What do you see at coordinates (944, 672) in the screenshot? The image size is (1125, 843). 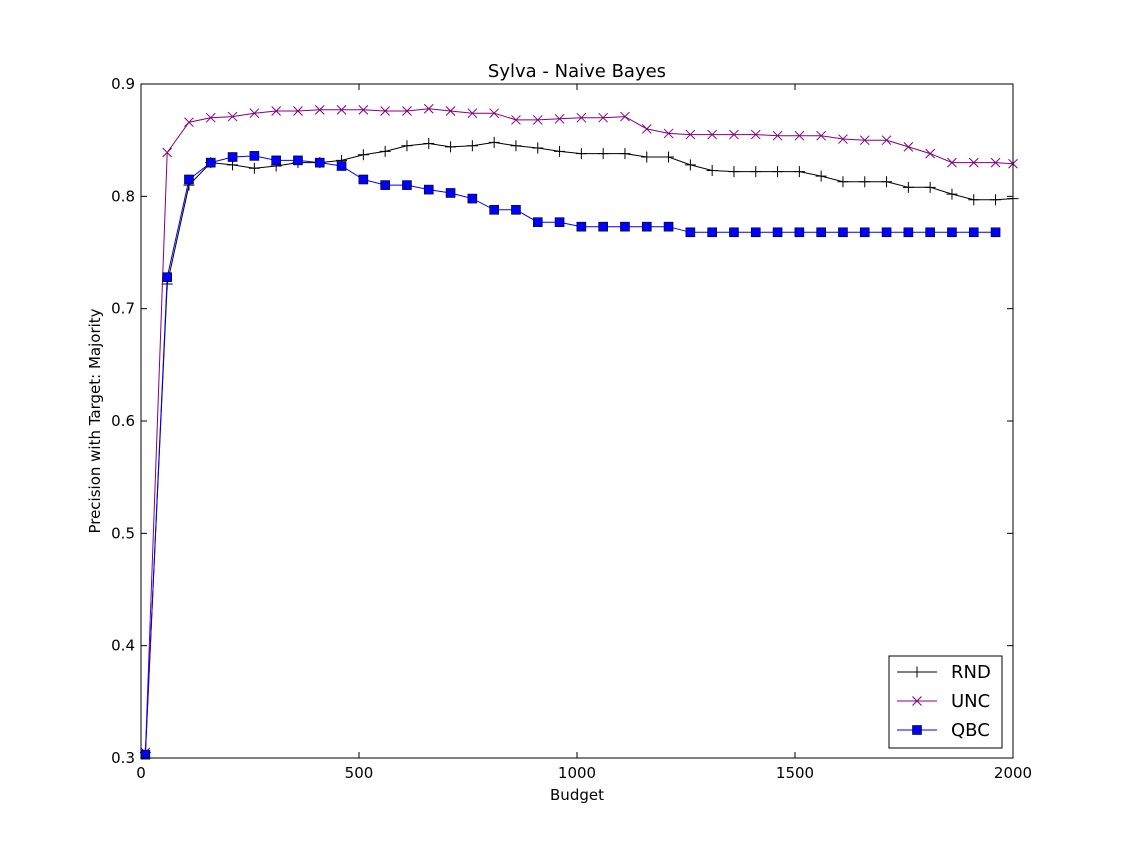 I see `legend-item-rnd: RND` at bounding box center [944, 672].